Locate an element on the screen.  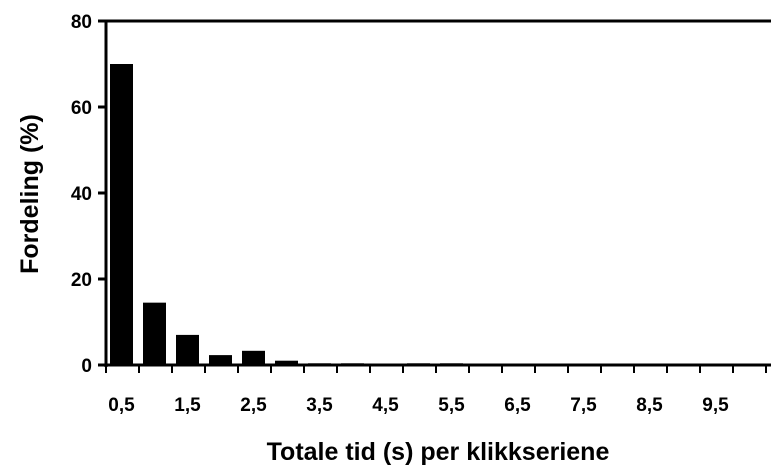
y-tick-label: 80 is located at coordinates (81, 22).